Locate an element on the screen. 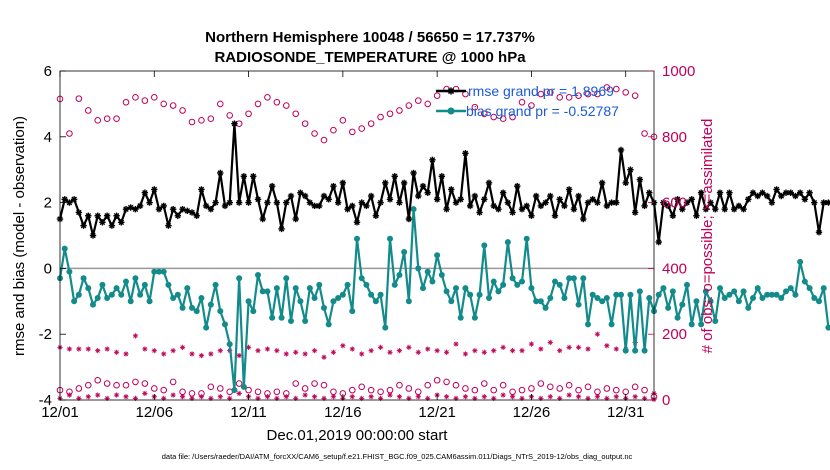 The image size is (830, 470). y2-tick-label: 0 is located at coordinates (666, 400).